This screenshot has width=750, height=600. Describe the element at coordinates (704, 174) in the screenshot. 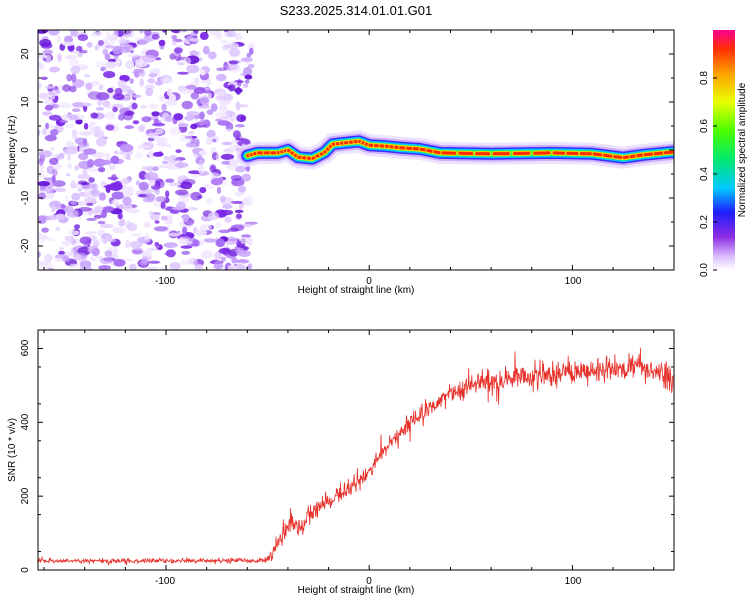

I see `colorbar-tick-label: 0.4` at that location.